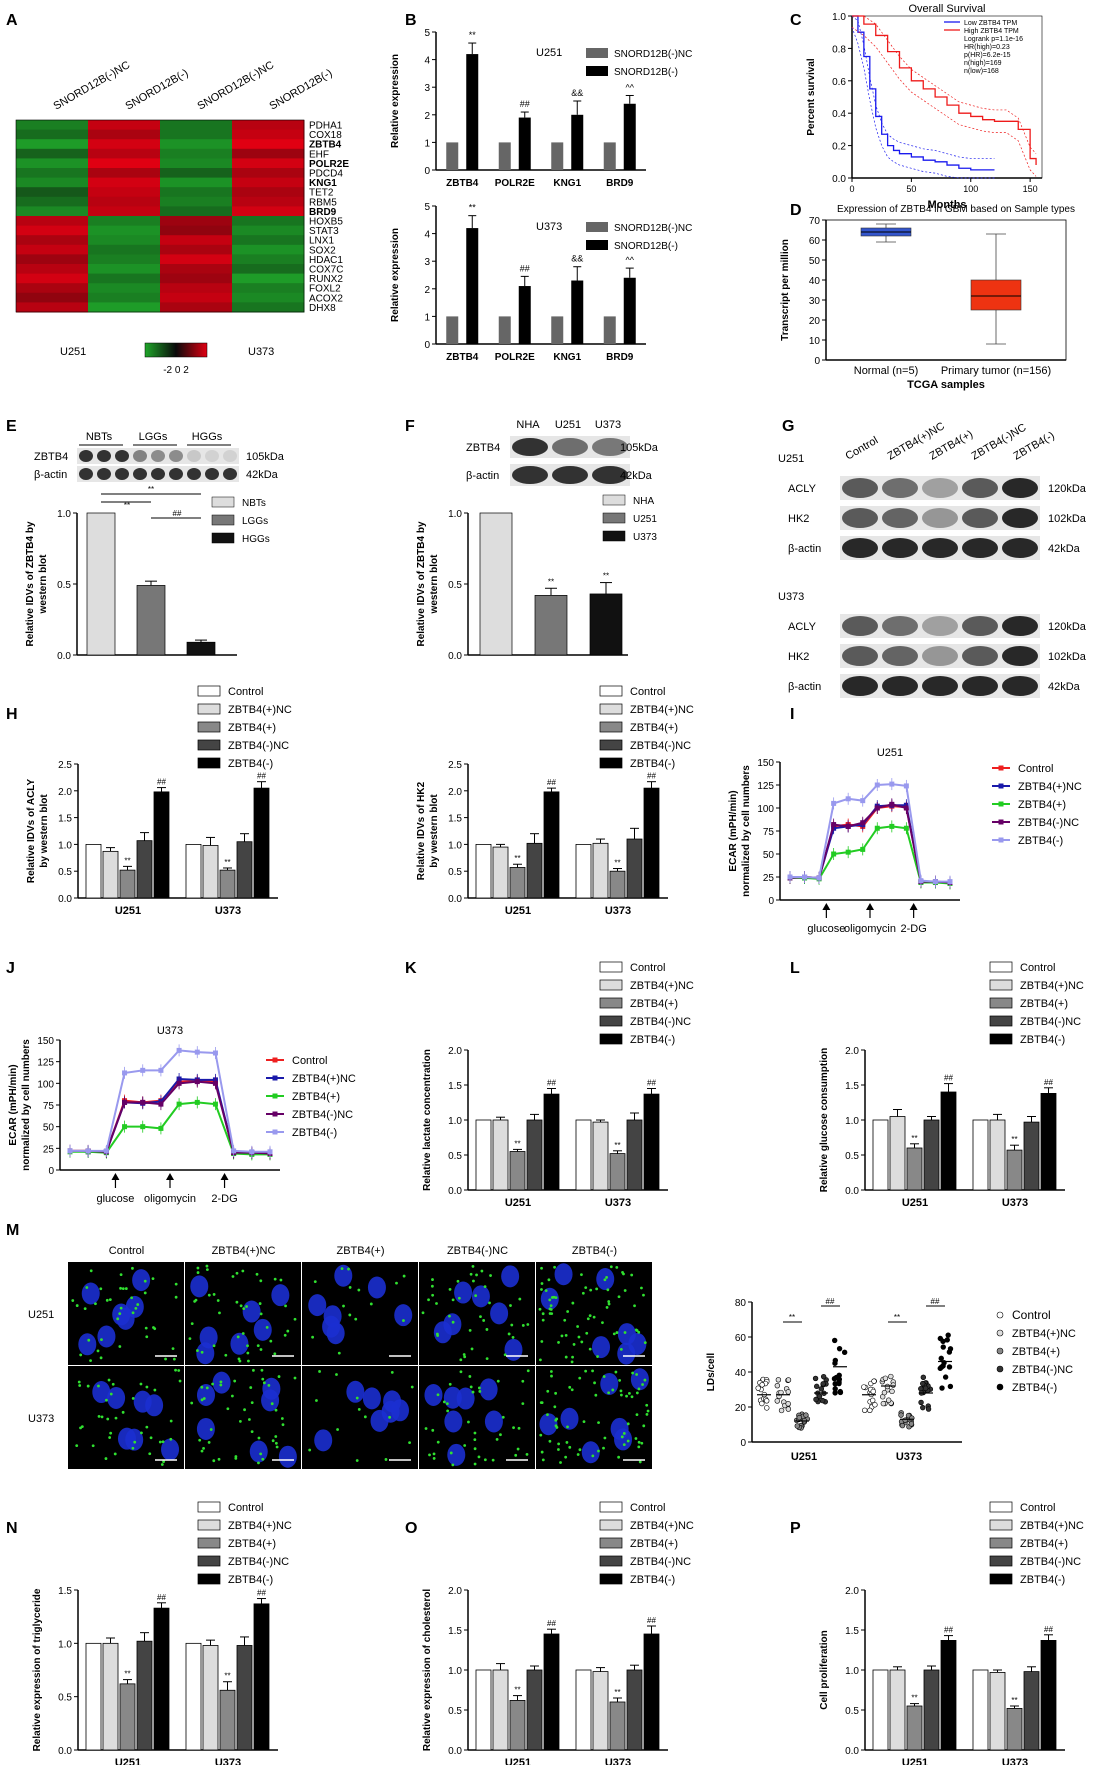 The image size is (1108, 1765). Describe the element at coordinates (824, 1669) in the screenshot. I see `chart-P-y-axis-label: Cell proliferation` at that location.